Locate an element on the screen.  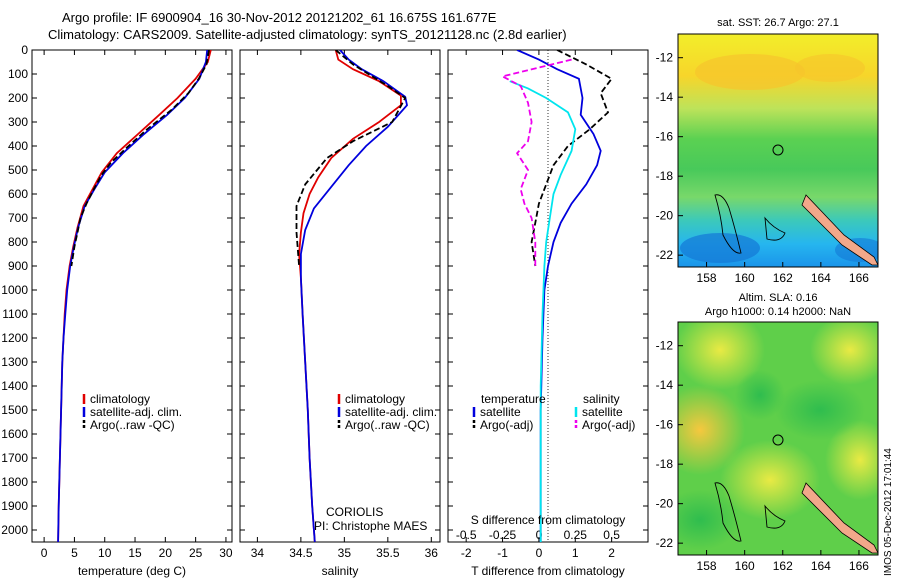
y-tick-label: 400 is located at coordinates (18, 146).